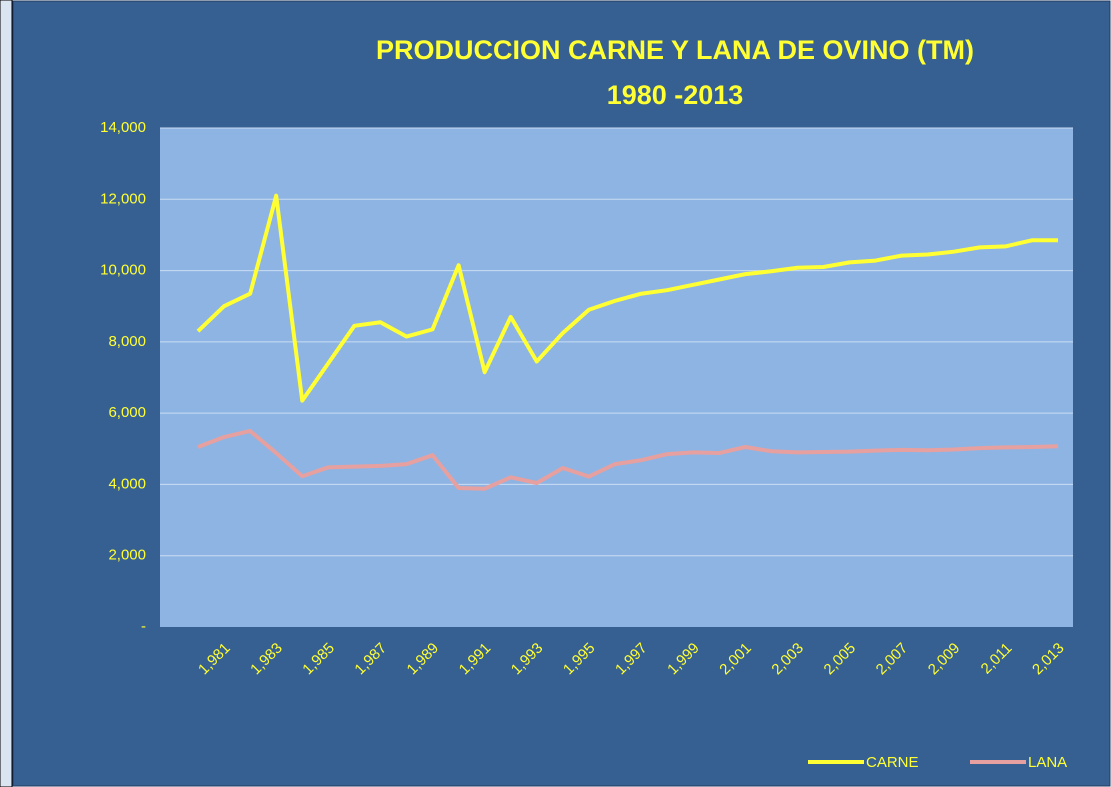 This screenshot has height=787, width=1111. What do you see at coordinates (892, 762) in the screenshot?
I see `legend-label: CARNE` at bounding box center [892, 762].